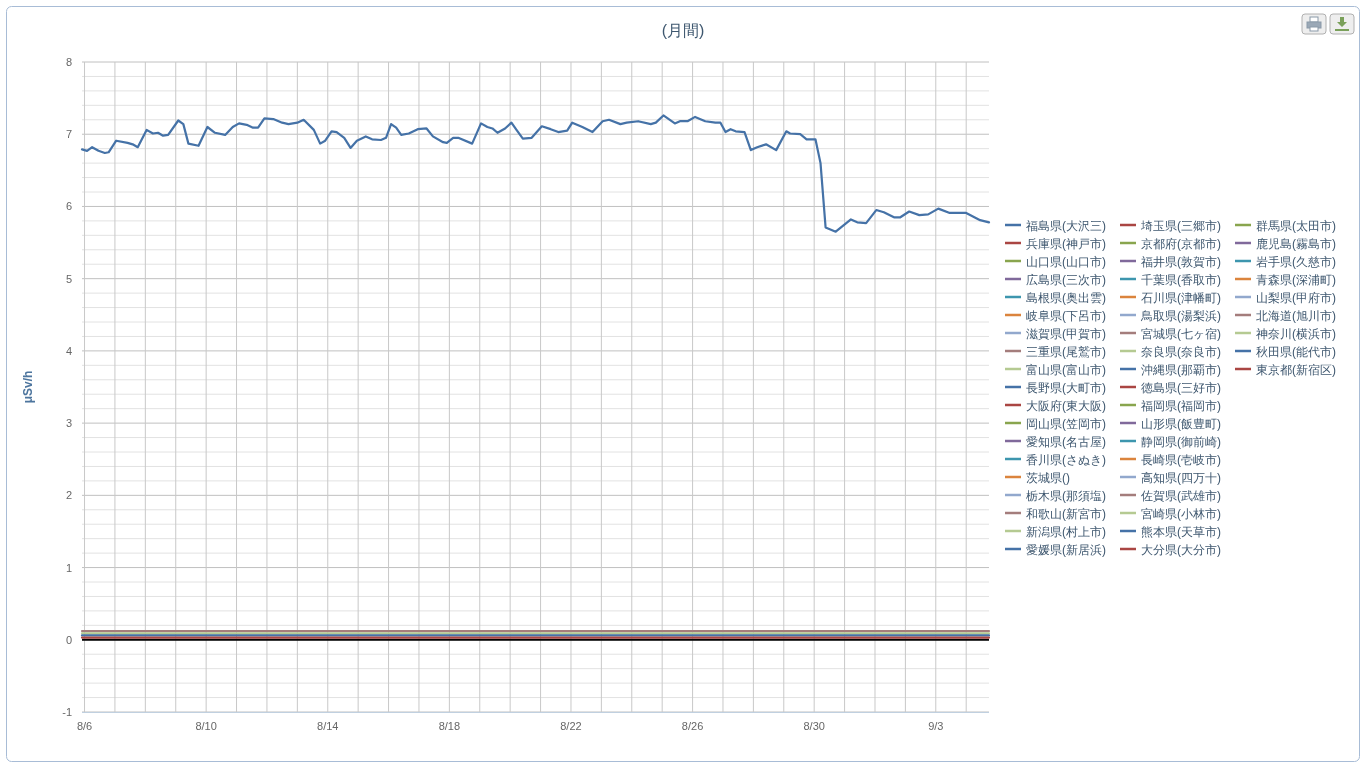 The height and width of the screenshot is (768, 1366). What do you see at coordinates (68, 350) in the screenshot?
I see `y-tick-label: 4` at bounding box center [68, 350].